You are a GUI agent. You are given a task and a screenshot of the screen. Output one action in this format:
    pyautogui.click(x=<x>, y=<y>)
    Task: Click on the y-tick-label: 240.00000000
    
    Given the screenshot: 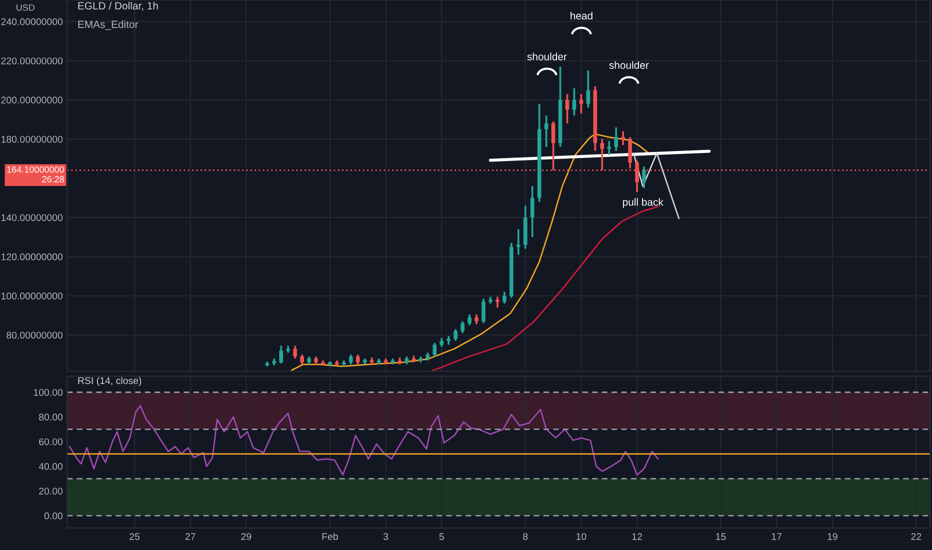 What is the action you would take?
    pyautogui.click(x=32, y=22)
    